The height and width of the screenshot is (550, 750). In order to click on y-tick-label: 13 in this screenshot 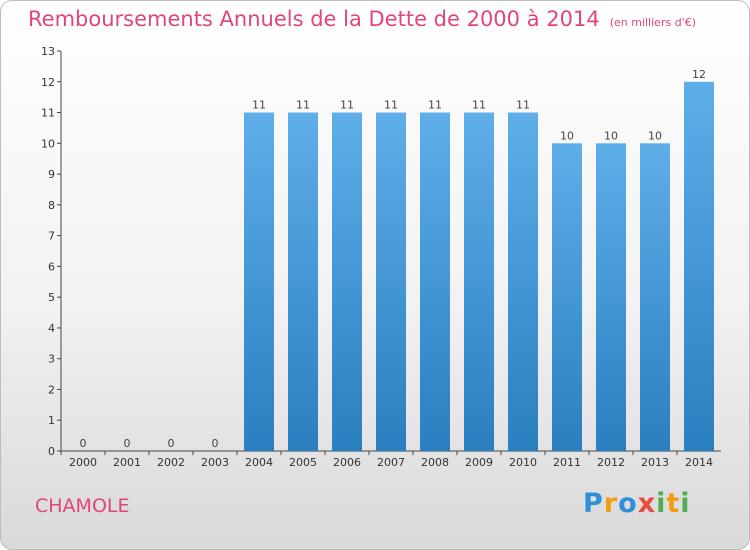, I will do `click(48, 51)`.